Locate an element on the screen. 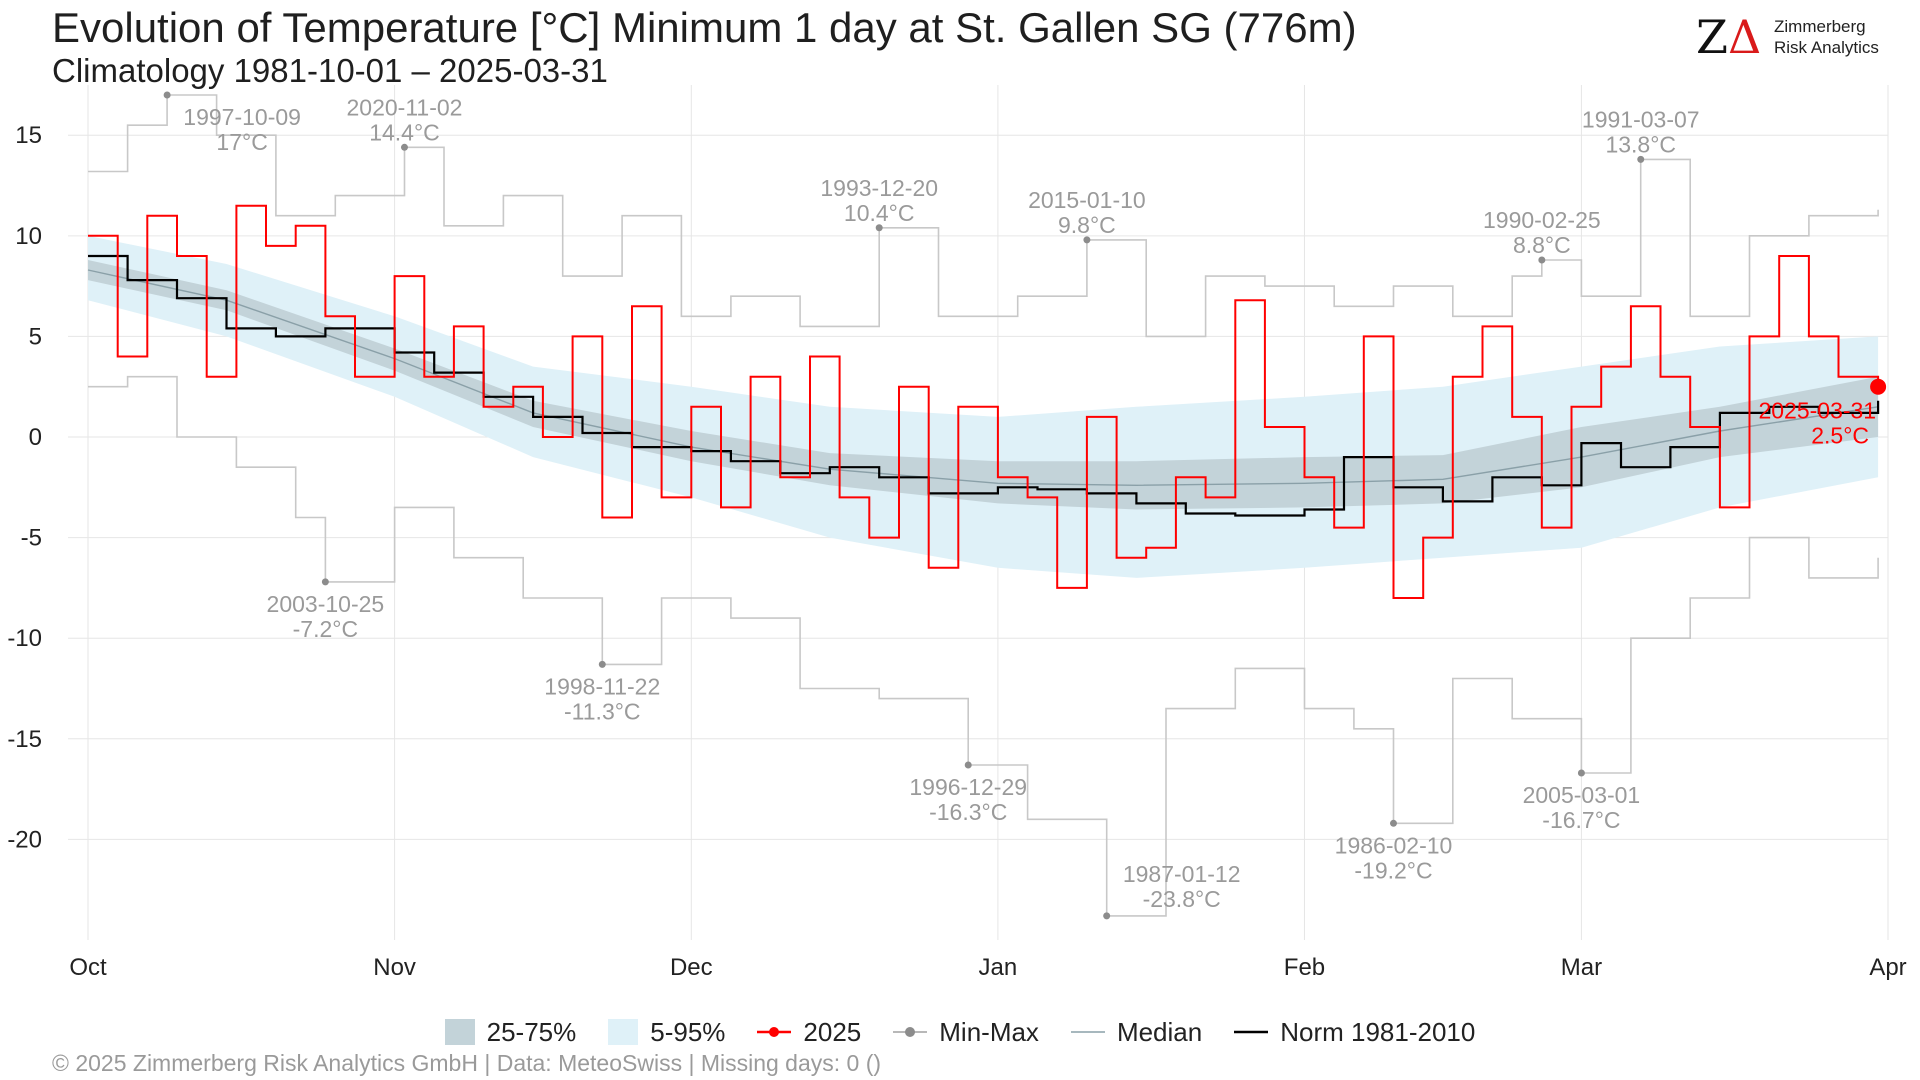 The width and height of the screenshot is (1920, 1080). legend-key-2025 is located at coordinates (774, 1032).